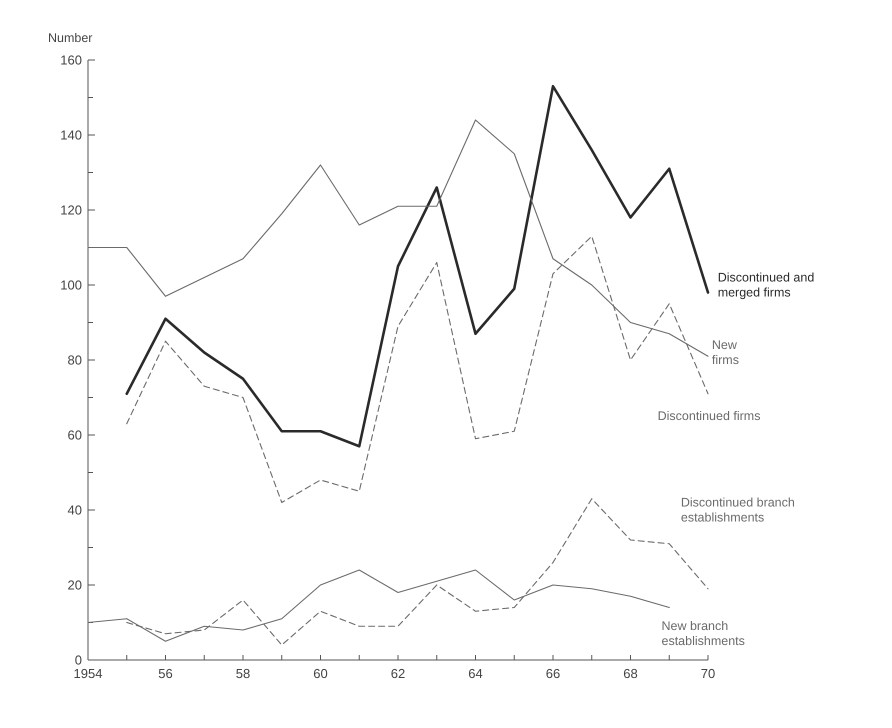 The image size is (892, 728). What do you see at coordinates (71, 285) in the screenshot?
I see `y-tick-label: 100` at bounding box center [71, 285].